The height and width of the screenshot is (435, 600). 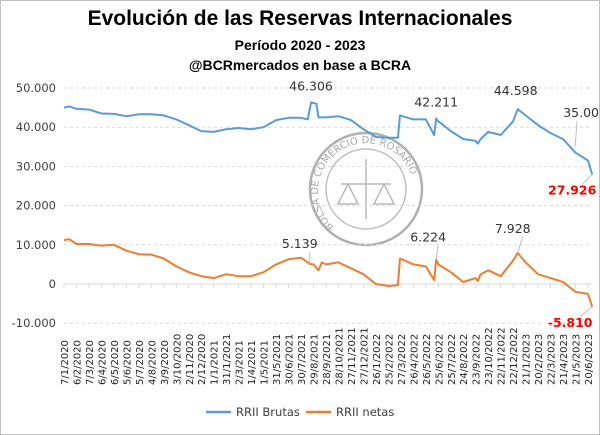 I want to click on data-label: 7.928, so click(x=513, y=228).